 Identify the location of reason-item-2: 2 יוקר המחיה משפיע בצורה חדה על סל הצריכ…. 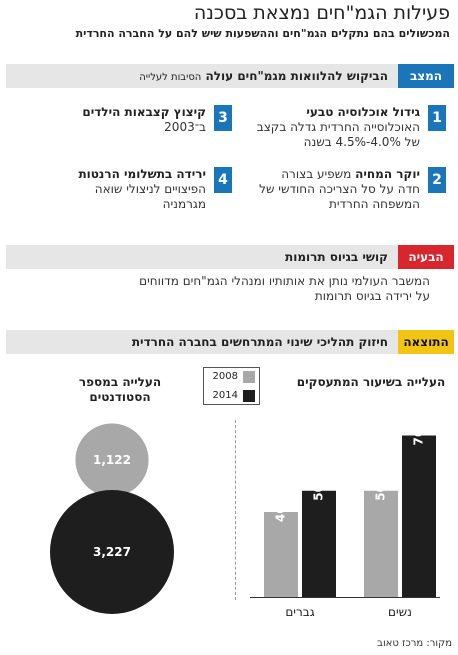
(351, 202).